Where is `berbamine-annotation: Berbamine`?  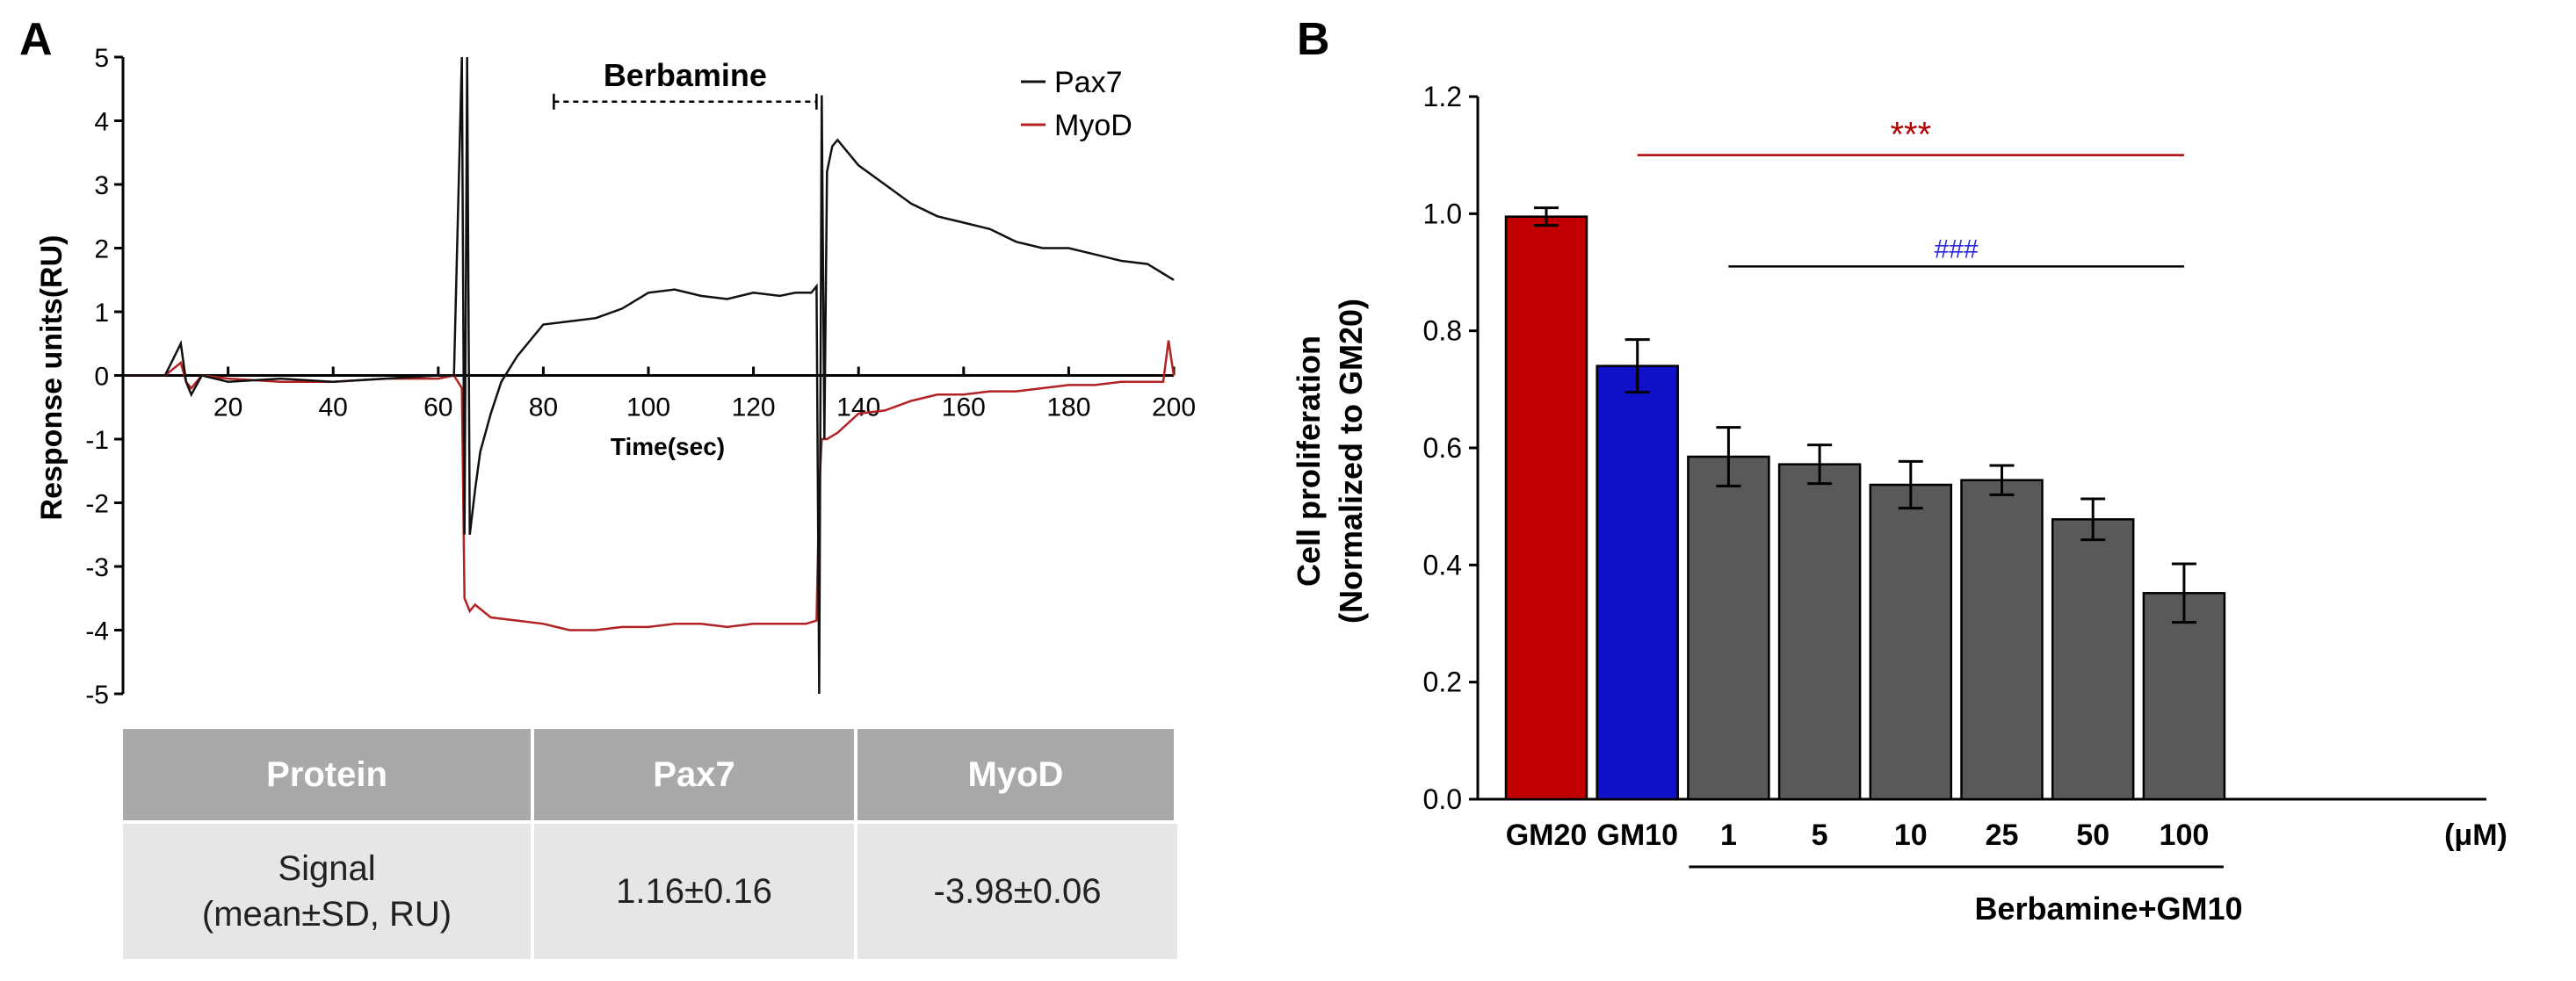
berbamine-annotation: Berbamine is located at coordinates (685, 75).